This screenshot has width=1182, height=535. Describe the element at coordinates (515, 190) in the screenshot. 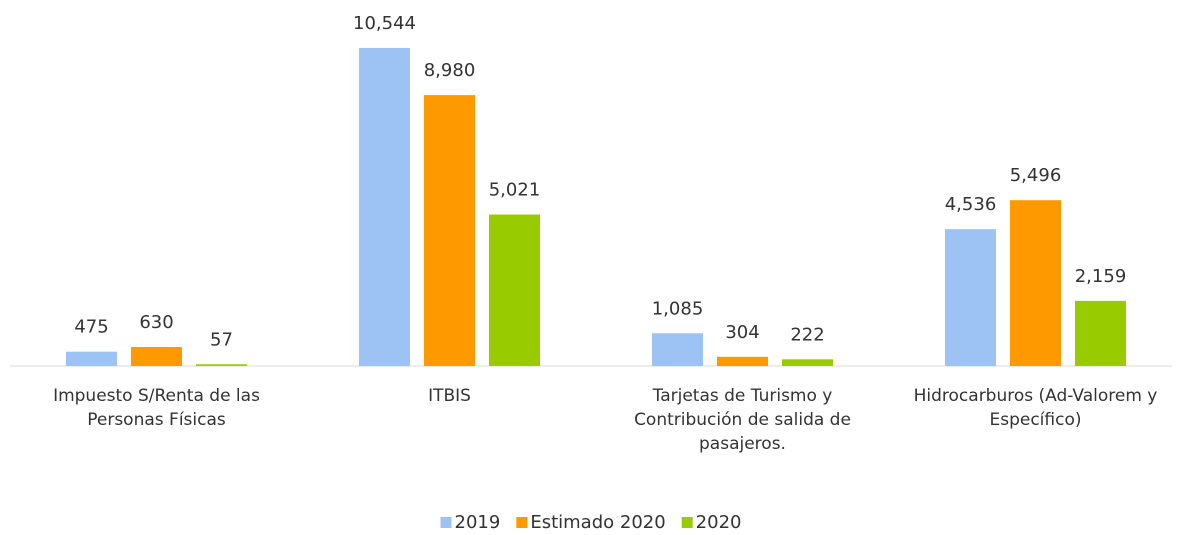

I see `data-label: 5,021` at that location.